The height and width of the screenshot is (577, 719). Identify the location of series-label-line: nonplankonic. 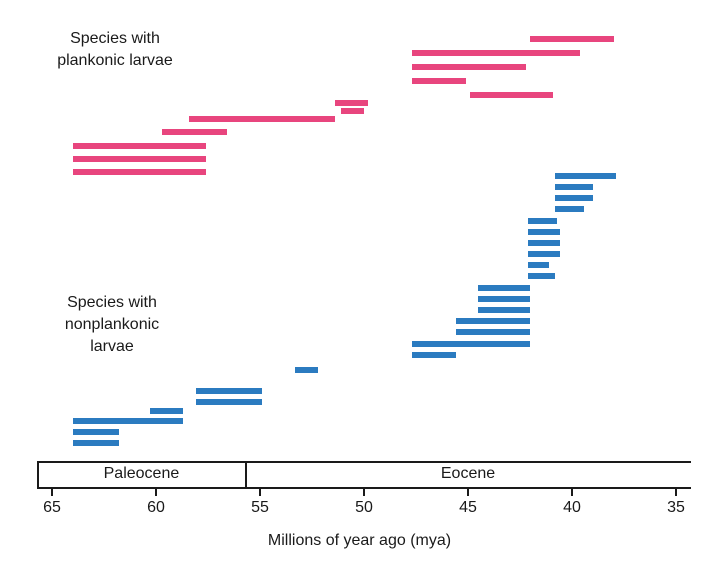
(112, 324).